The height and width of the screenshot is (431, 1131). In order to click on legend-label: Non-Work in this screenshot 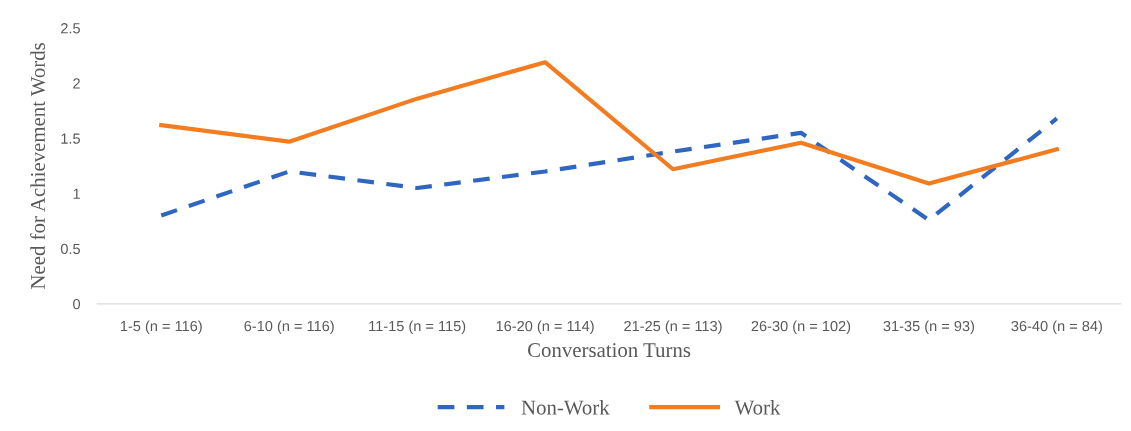, I will do `click(565, 407)`.